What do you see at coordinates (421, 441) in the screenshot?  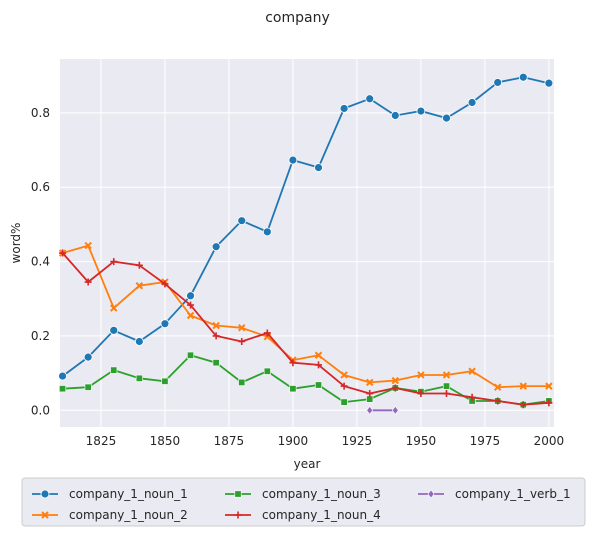 I see `x-tick-label: 1950` at bounding box center [421, 441].